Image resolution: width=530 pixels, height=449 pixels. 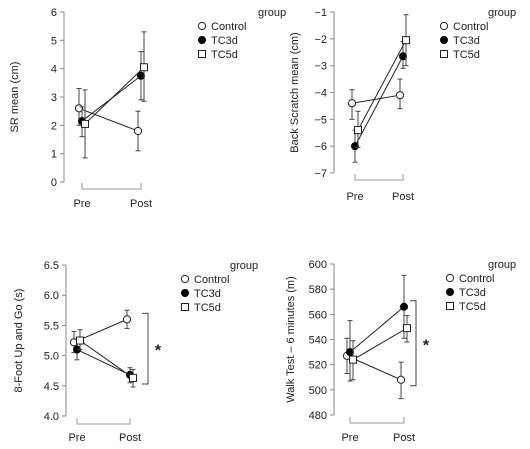 I want to click on y-tick-label: 0, so click(x=54, y=183).